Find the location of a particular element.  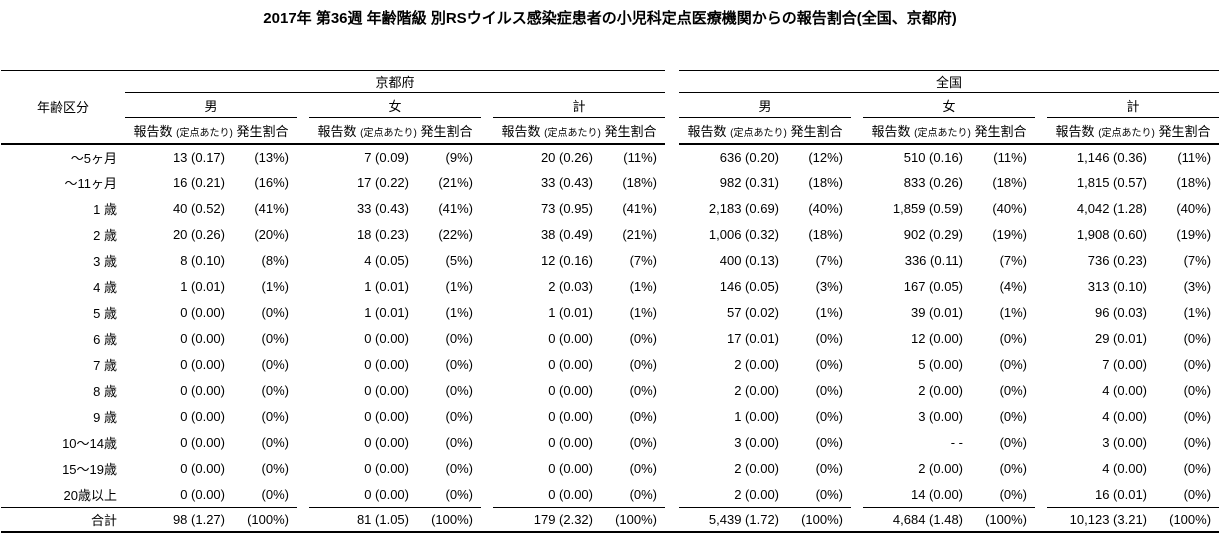

count-cell: 736 (0.23) is located at coordinates (1117, 260).